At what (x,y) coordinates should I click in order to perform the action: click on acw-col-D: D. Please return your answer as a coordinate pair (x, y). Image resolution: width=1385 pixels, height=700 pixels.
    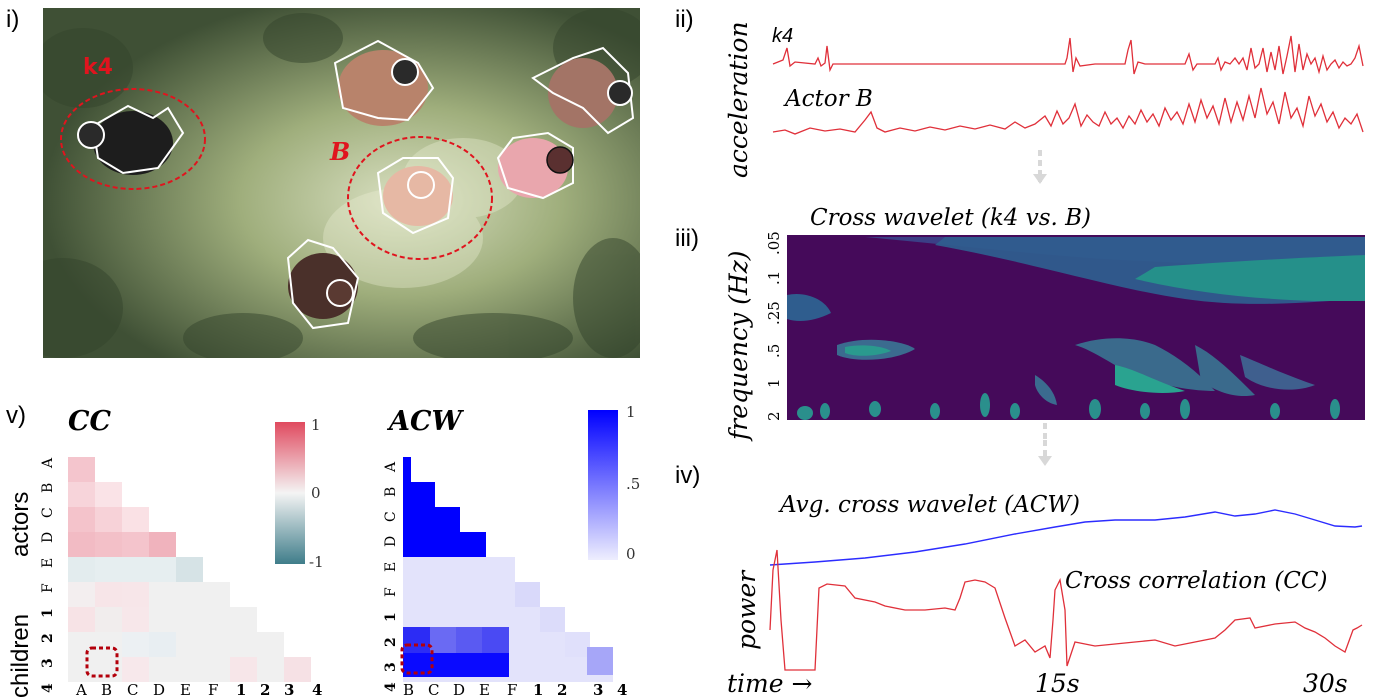
    Looking at the image, I should click on (459, 690).